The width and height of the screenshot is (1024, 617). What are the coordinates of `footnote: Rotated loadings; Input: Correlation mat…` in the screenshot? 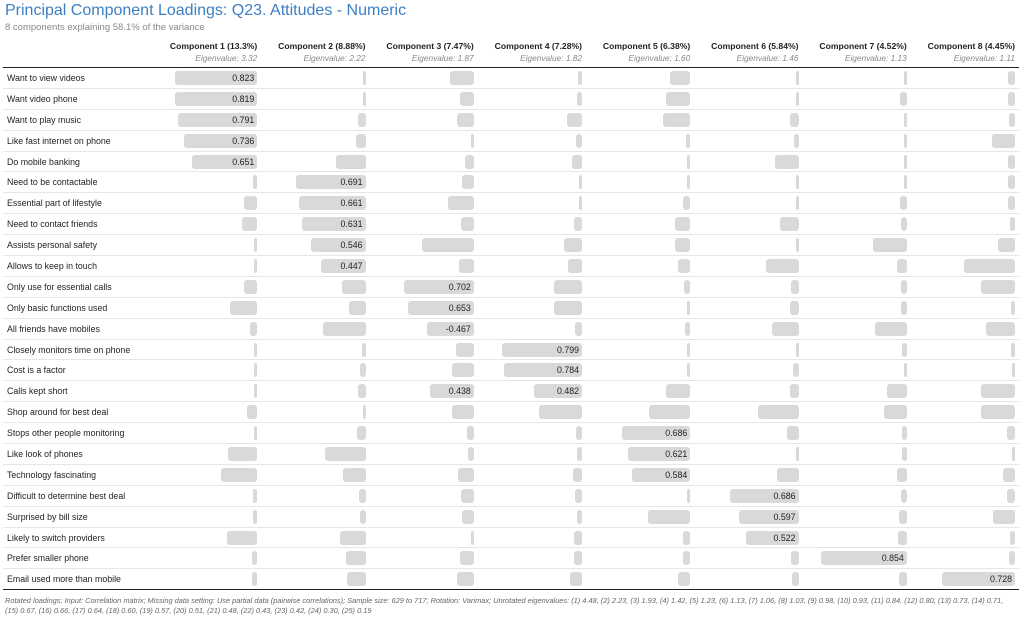 It's located at (504, 605).